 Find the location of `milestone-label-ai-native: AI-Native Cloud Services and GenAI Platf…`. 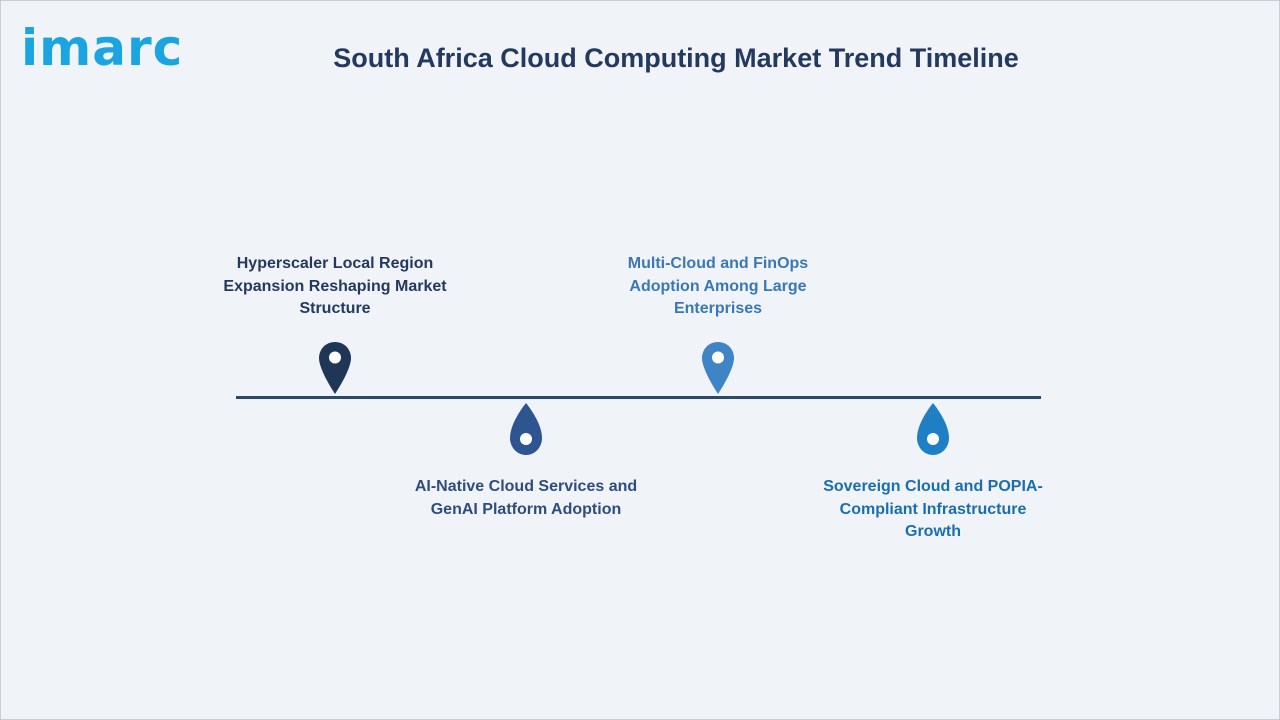

milestone-label-ai-native: AI-Native Cloud Services and GenAI Platf… is located at coordinates (526, 498).